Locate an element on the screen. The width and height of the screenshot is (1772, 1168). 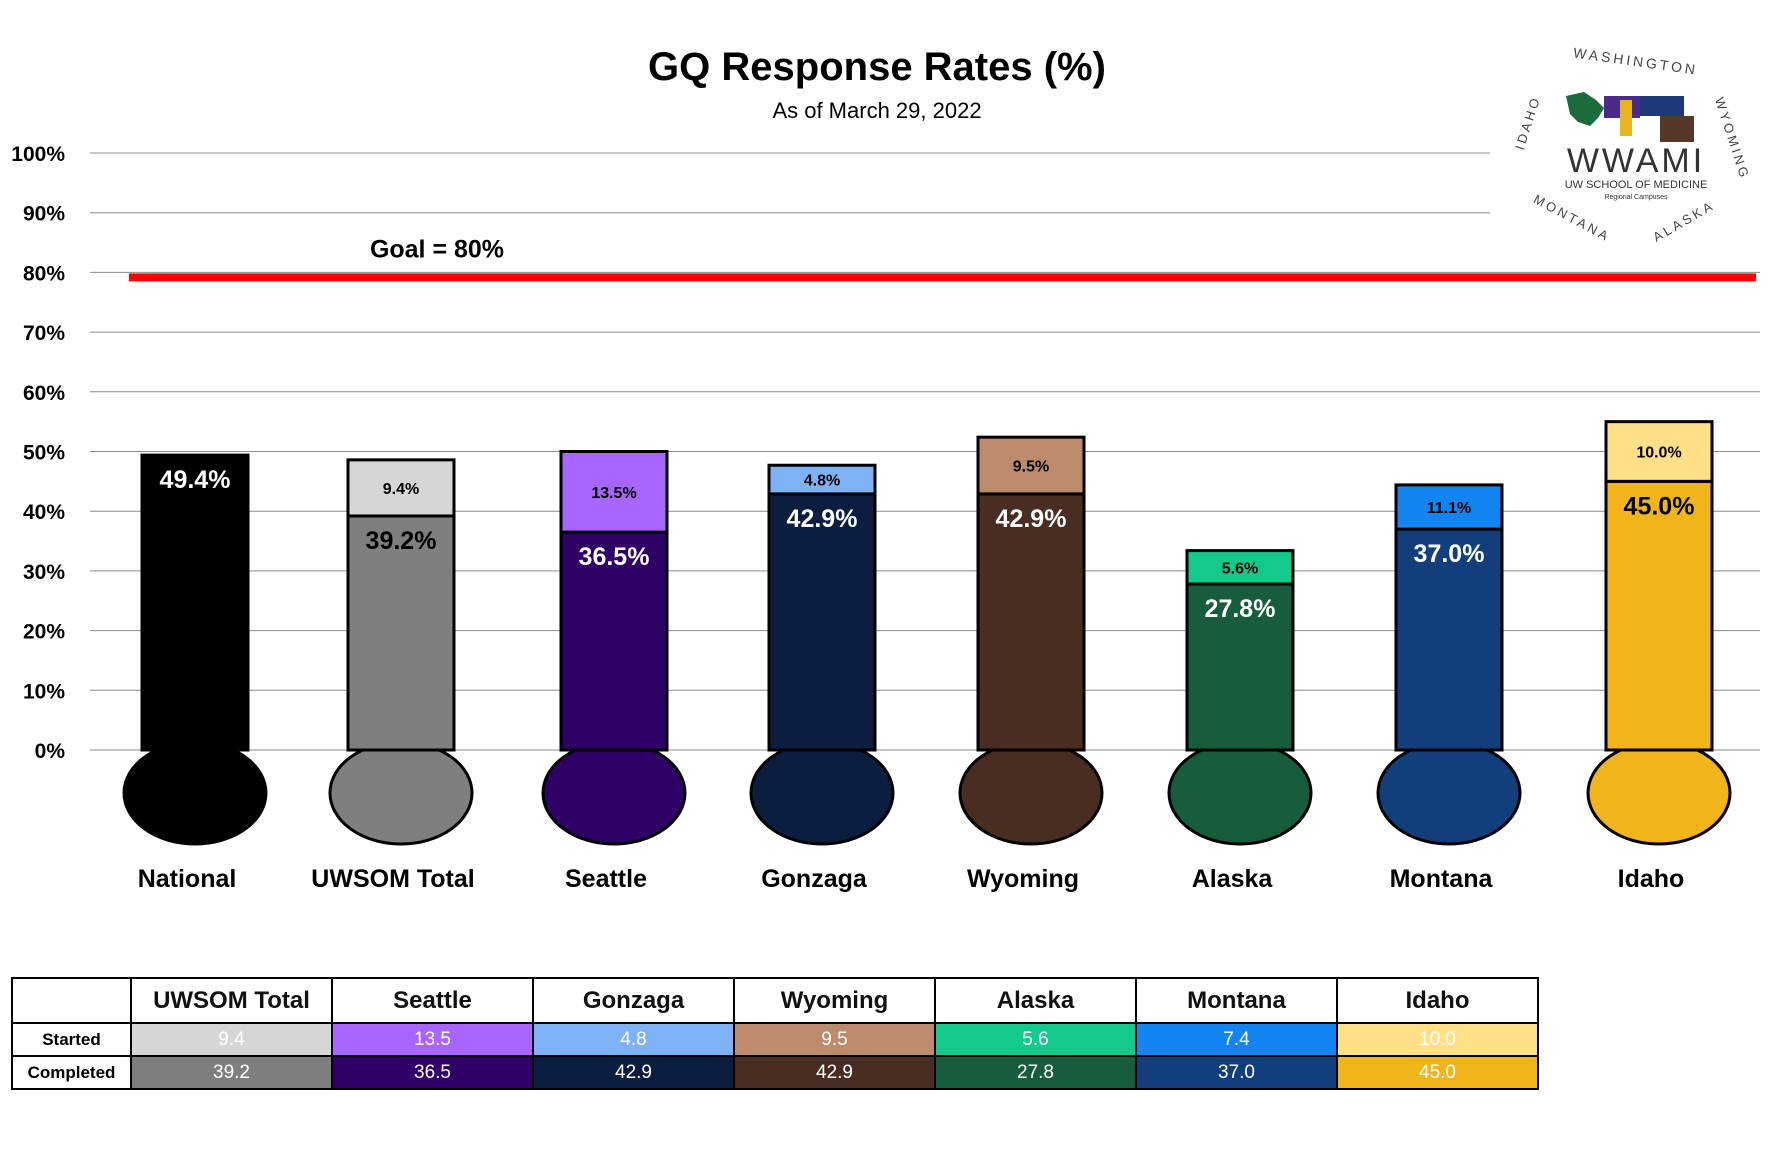
bar-started-label: 13.5% is located at coordinates (613, 493).